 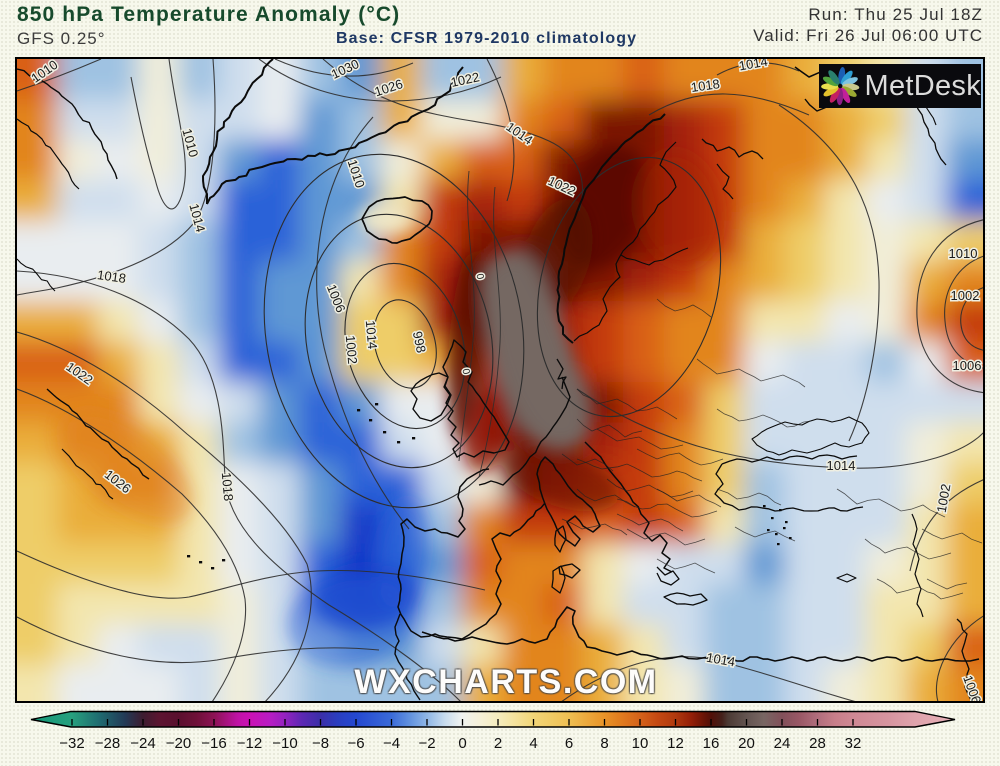 What do you see at coordinates (533, 743) in the screenshot?
I see `svg-text: 4` at bounding box center [533, 743].